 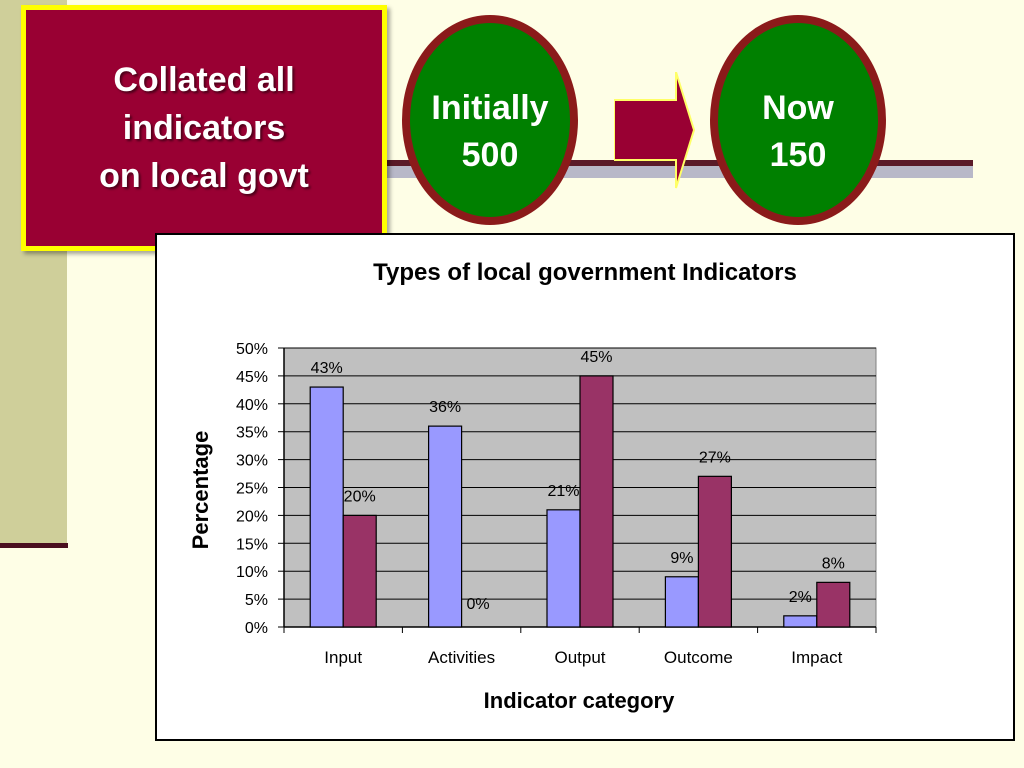 I want to click on initial-count-circle: Initially 500, so click(x=490, y=120).